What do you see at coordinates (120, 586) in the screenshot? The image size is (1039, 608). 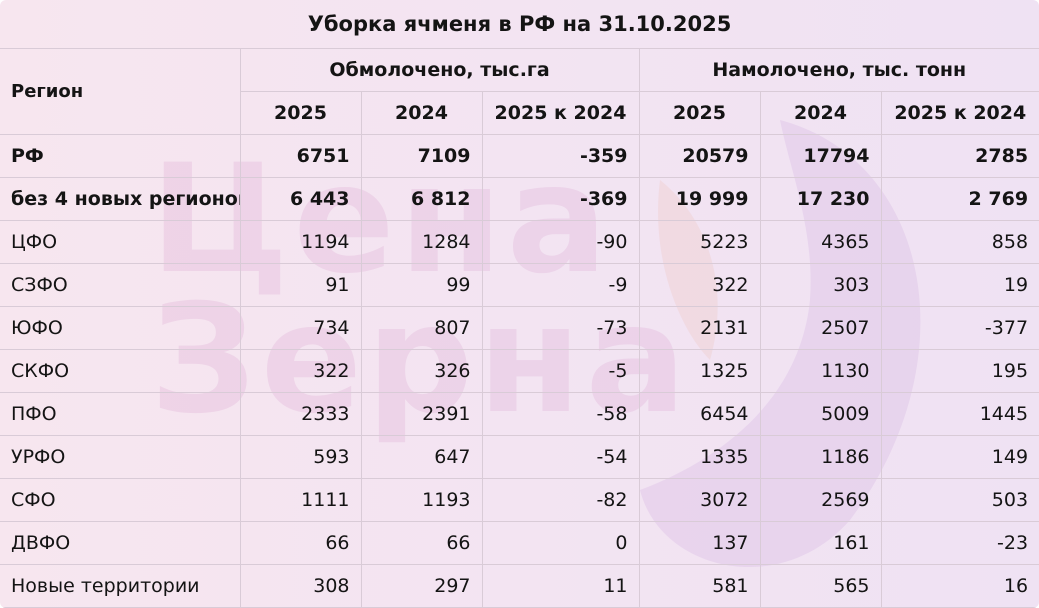 I see `region-cell: Новые территории` at bounding box center [120, 586].